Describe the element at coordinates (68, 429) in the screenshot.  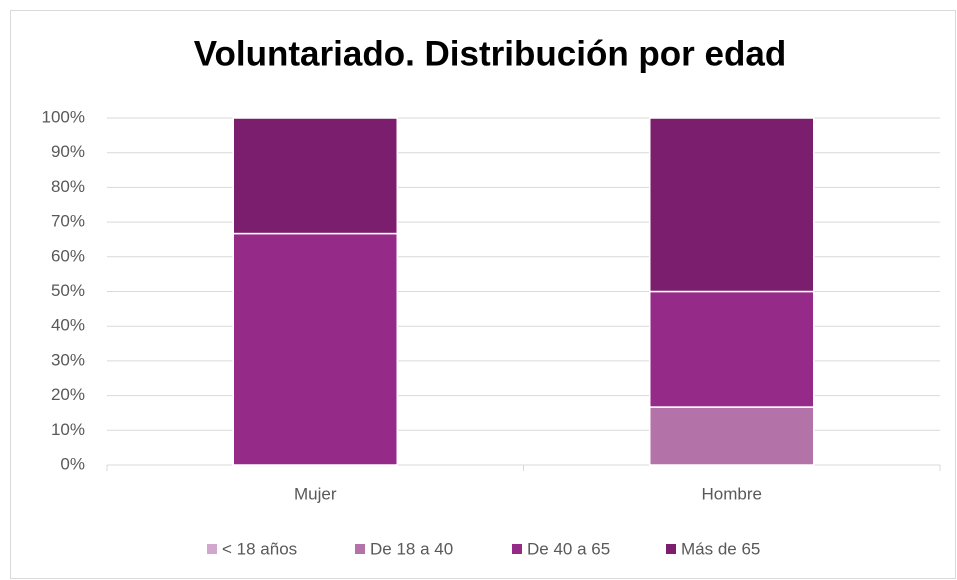
I see `y-tick-label: 10%` at that location.